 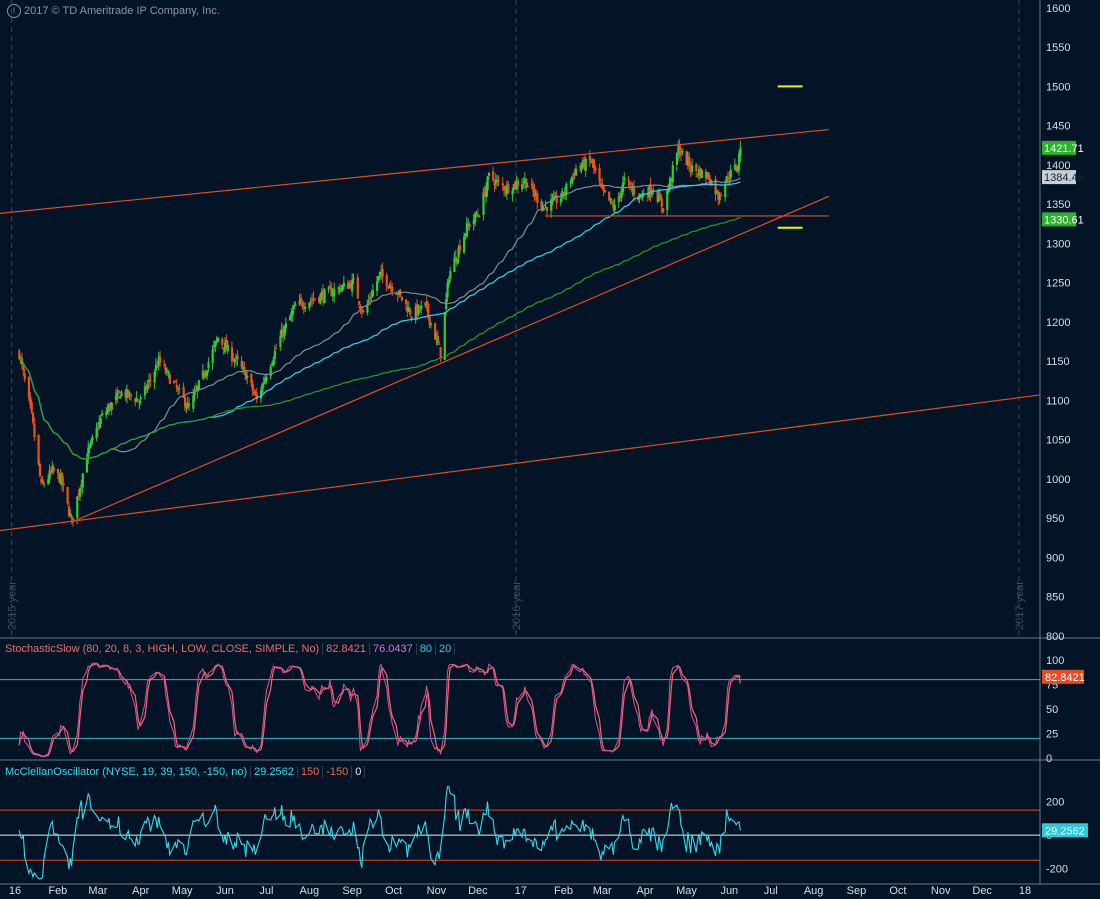 What do you see at coordinates (1063, 676) in the screenshot?
I see `stoch-badge: 82.8421` at bounding box center [1063, 676].